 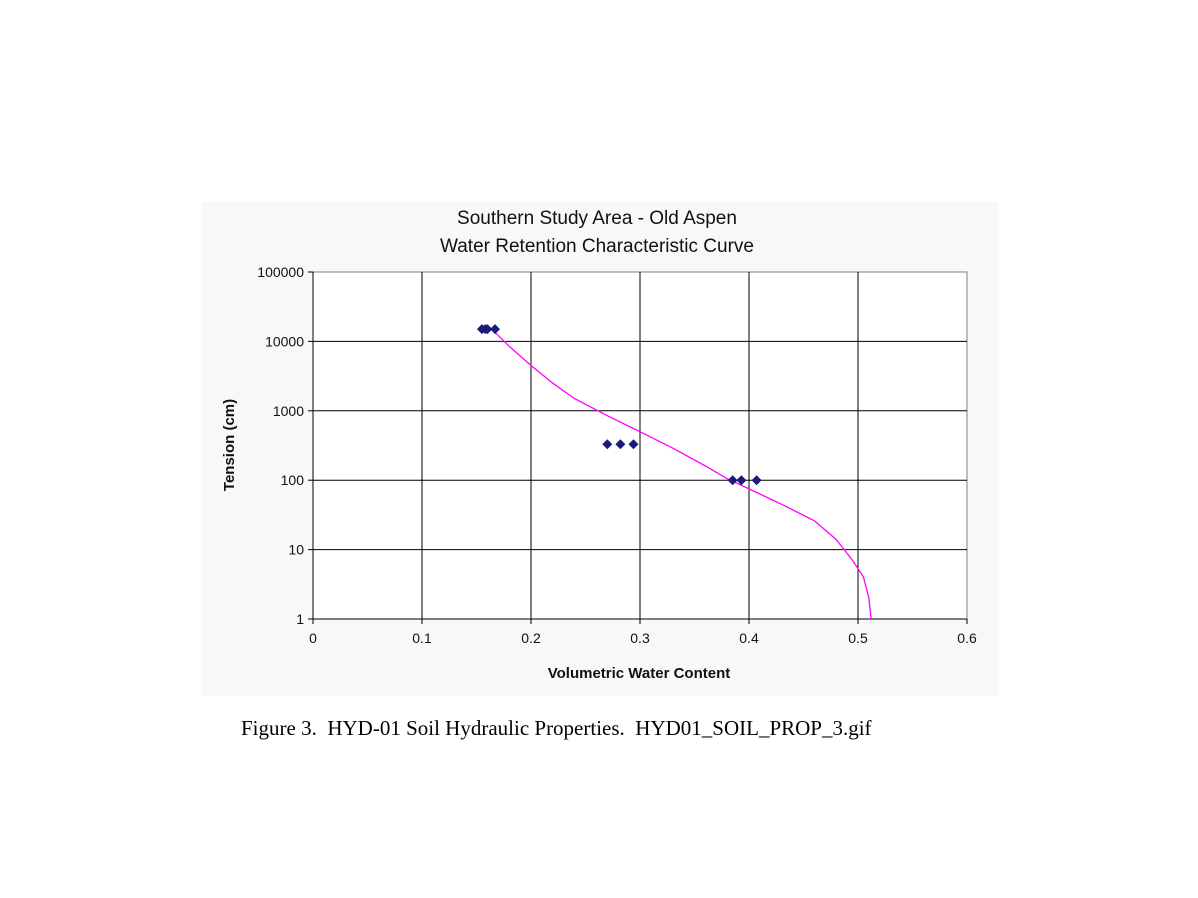 What do you see at coordinates (597, 246) in the screenshot?
I see `chart-title-line-2: Water Retention Characteristic Curve` at bounding box center [597, 246].